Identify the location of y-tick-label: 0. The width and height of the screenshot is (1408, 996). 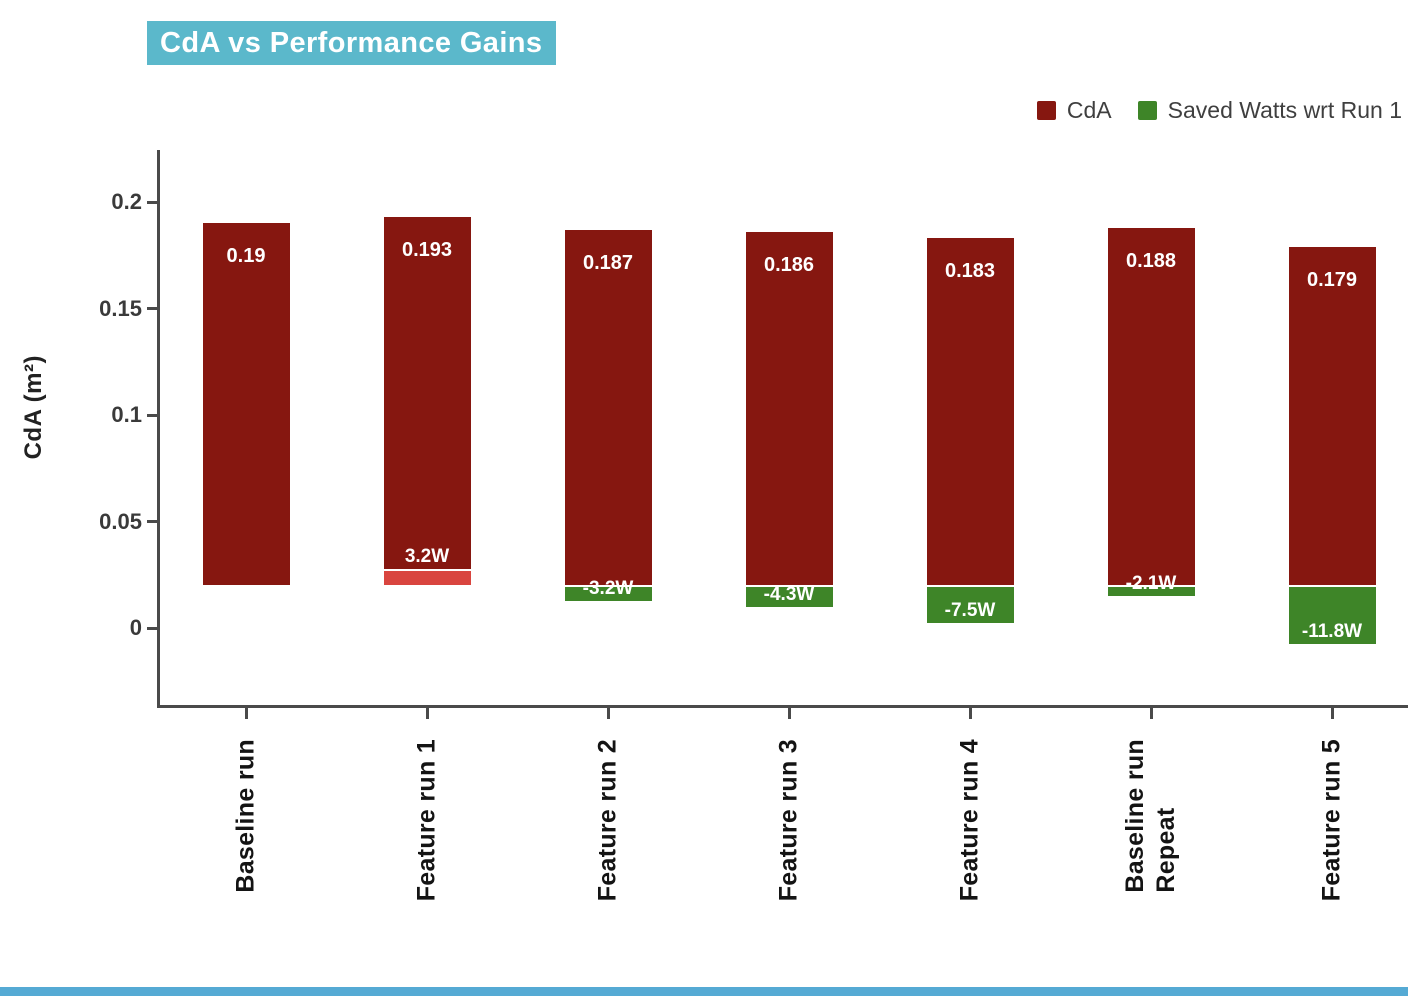
(135, 627).